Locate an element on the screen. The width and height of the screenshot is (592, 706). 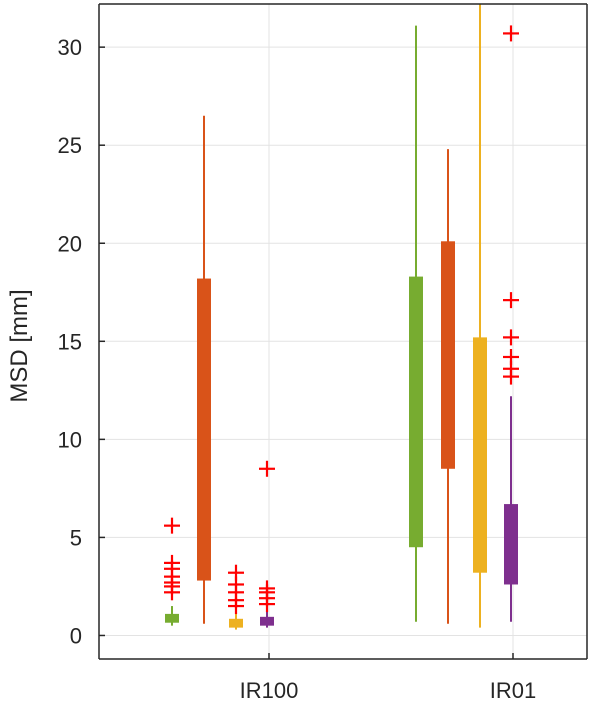
y-tick-label: 15 is located at coordinates (70, 341).